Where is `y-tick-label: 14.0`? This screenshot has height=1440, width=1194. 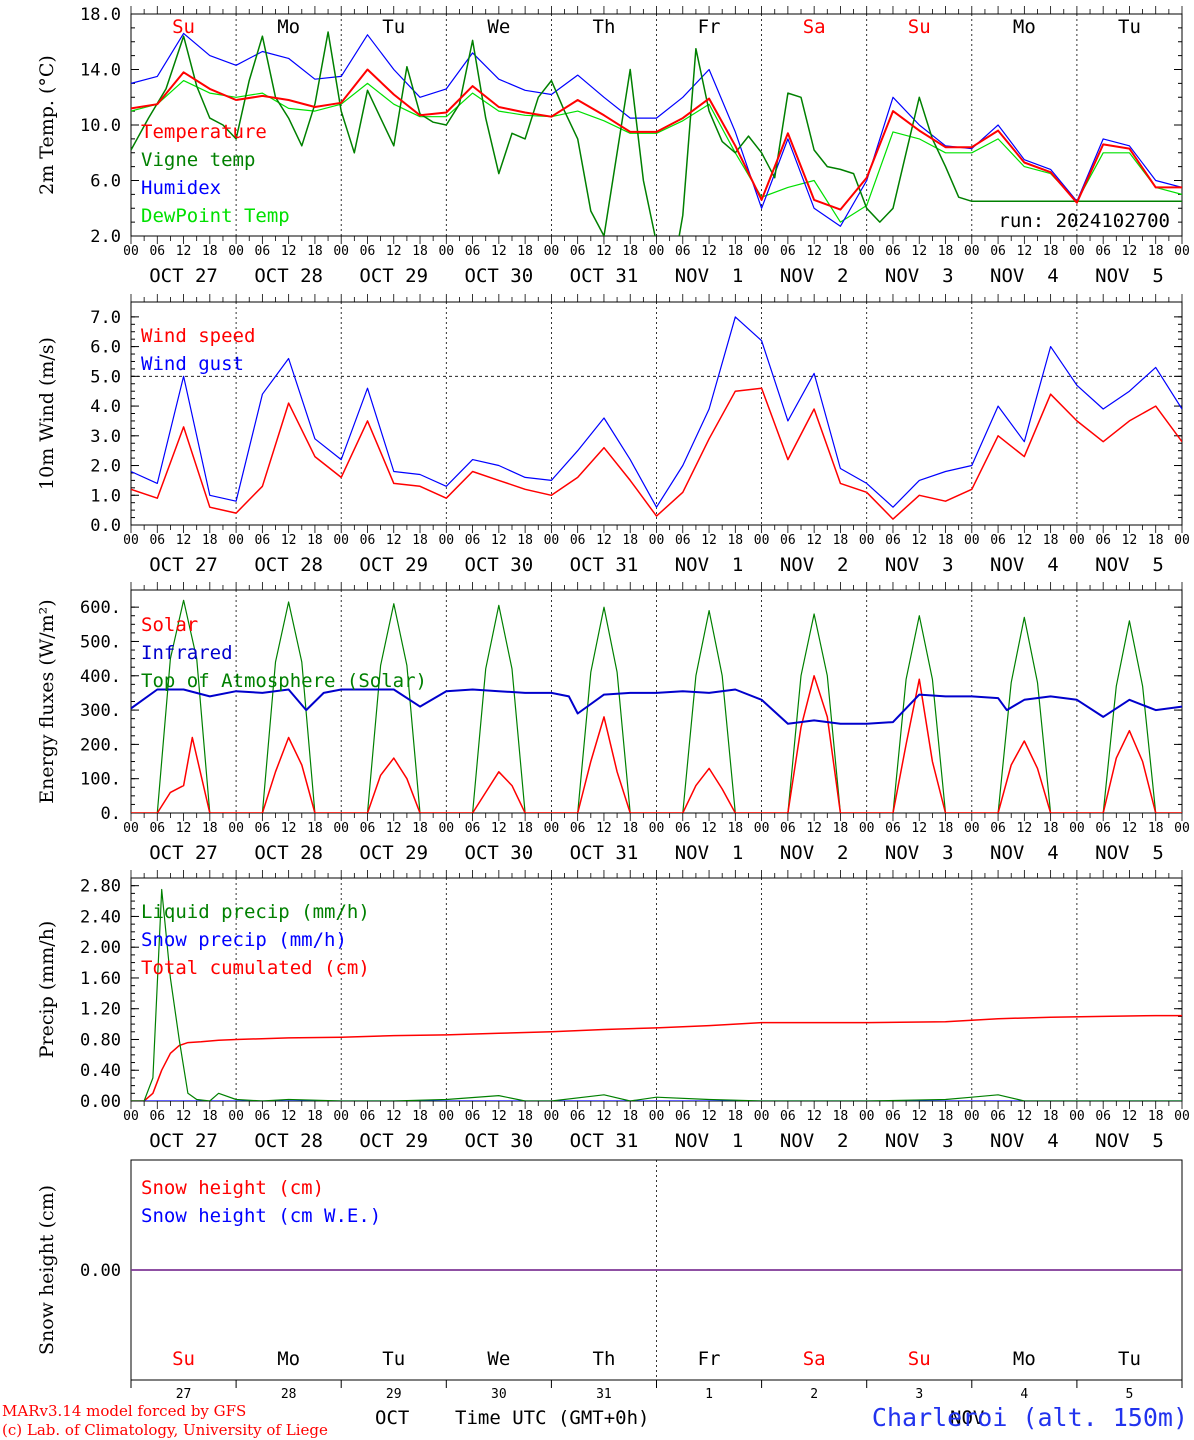
y-tick-label: 14.0 is located at coordinates (100, 71).